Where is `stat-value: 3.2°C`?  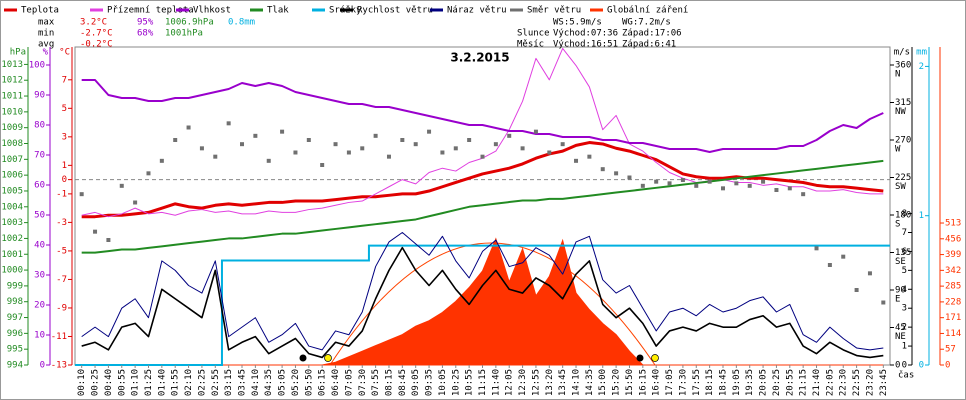 stat-value: 3.2°C is located at coordinates (93, 23).